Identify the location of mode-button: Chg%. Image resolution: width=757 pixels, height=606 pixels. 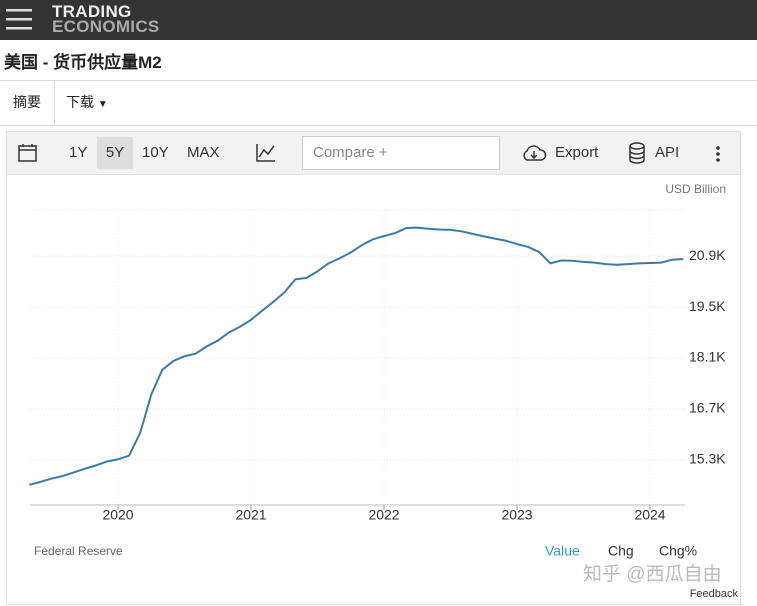
(678, 551).